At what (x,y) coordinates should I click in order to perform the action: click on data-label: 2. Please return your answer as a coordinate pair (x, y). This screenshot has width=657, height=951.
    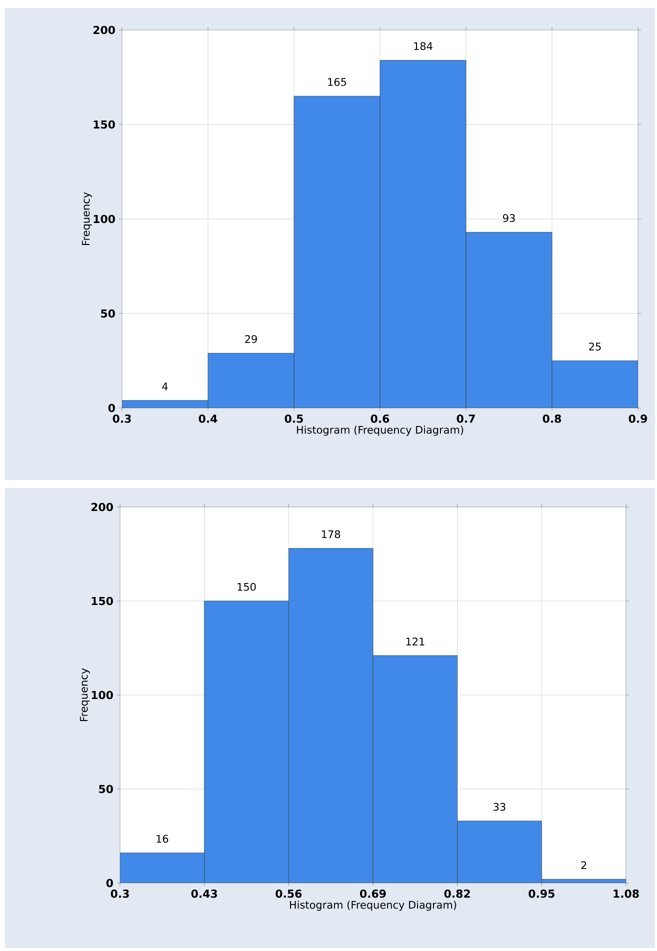
    Looking at the image, I should click on (583, 865).